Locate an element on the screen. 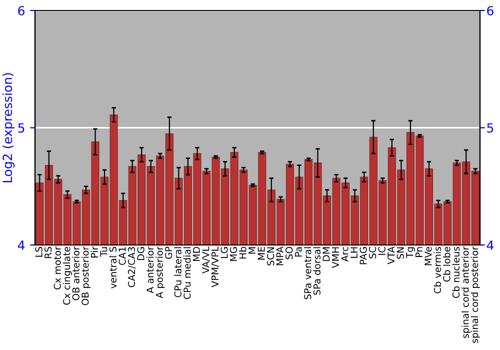  x-tick-label: OB posterior is located at coordinates (86, 276).